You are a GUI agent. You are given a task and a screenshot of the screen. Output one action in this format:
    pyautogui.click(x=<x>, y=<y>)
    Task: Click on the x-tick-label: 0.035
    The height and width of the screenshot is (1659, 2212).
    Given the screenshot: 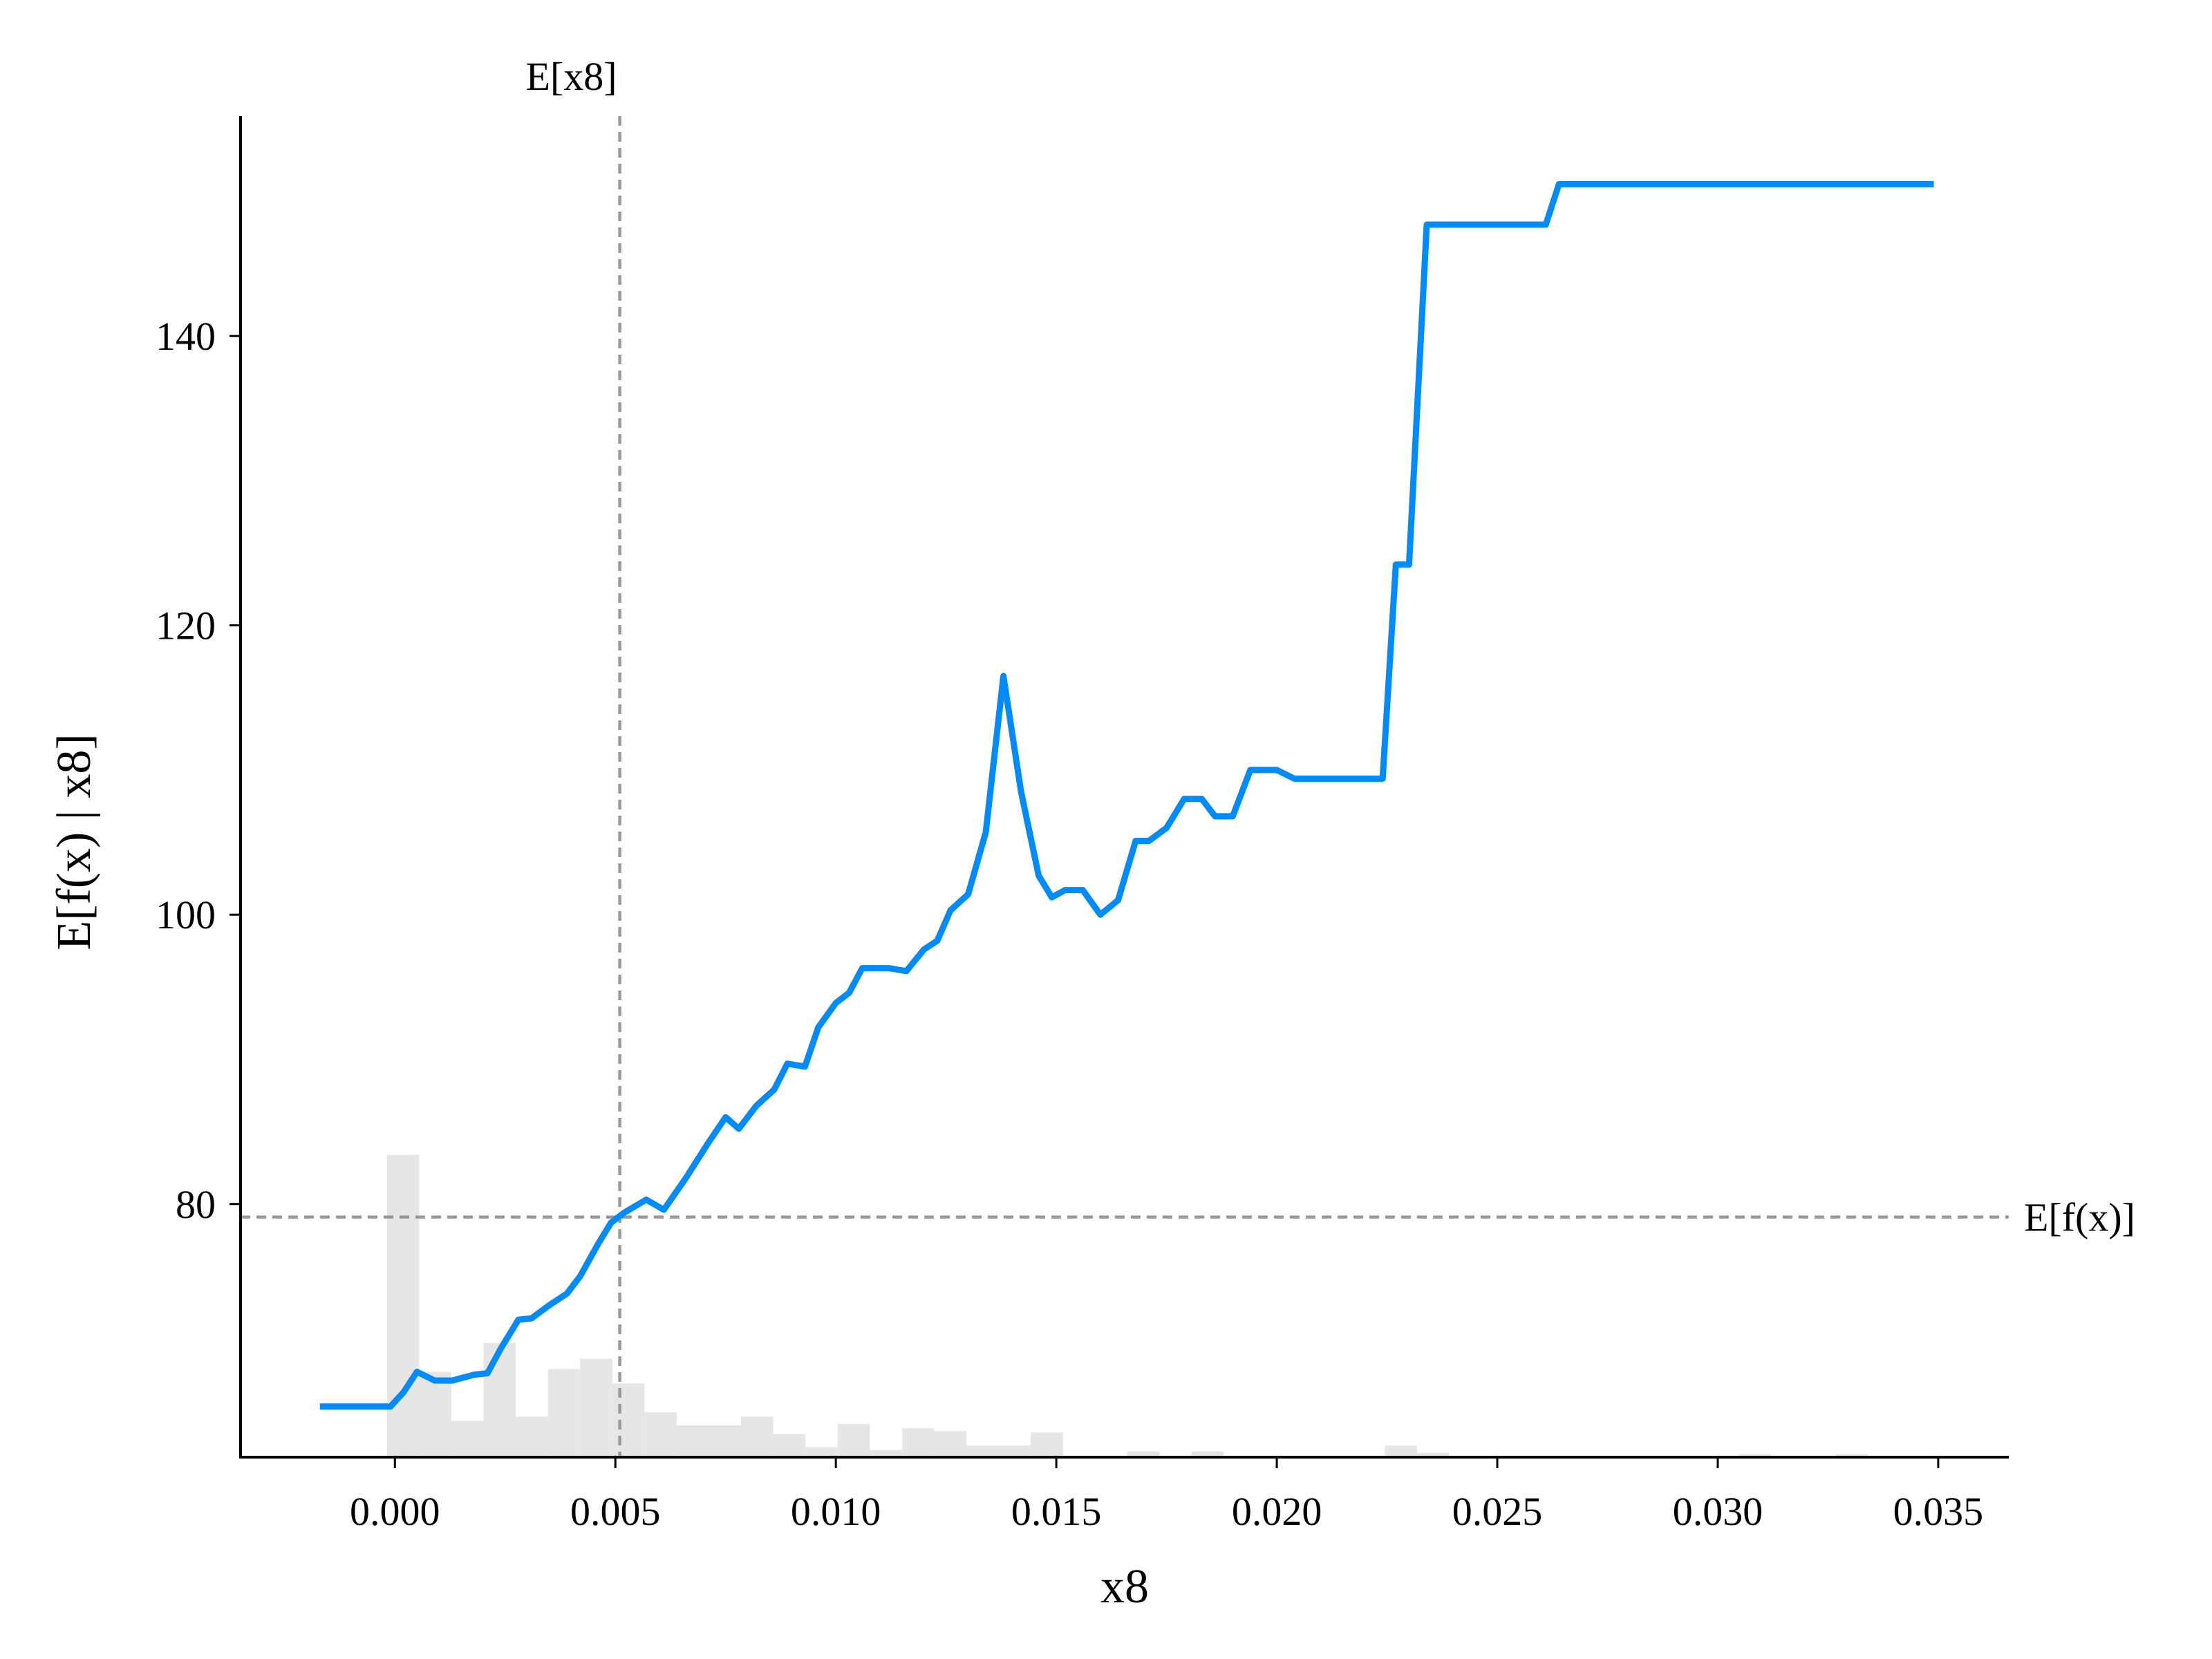 What is the action you would take?
    pyautogui.click(x=1938, y=1511)
    